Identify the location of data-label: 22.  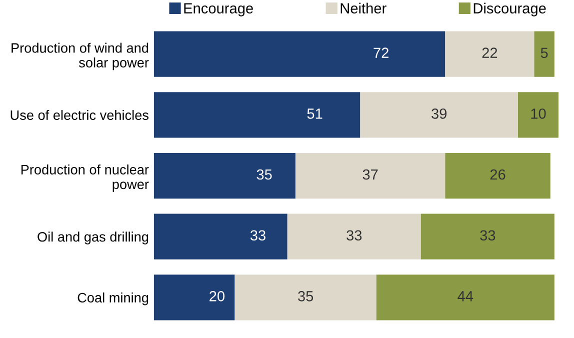
(490, 53).